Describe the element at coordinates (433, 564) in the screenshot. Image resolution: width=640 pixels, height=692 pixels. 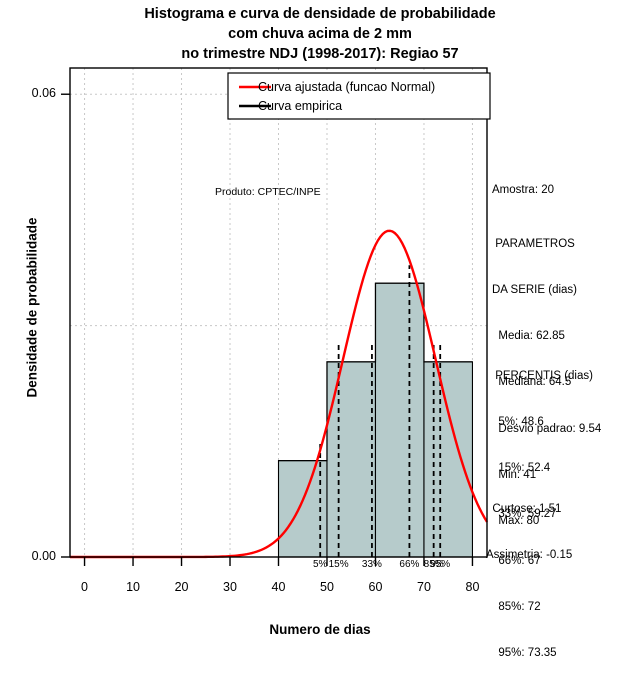
I see `percentile-axis-label-85pct: 85%` at that location.